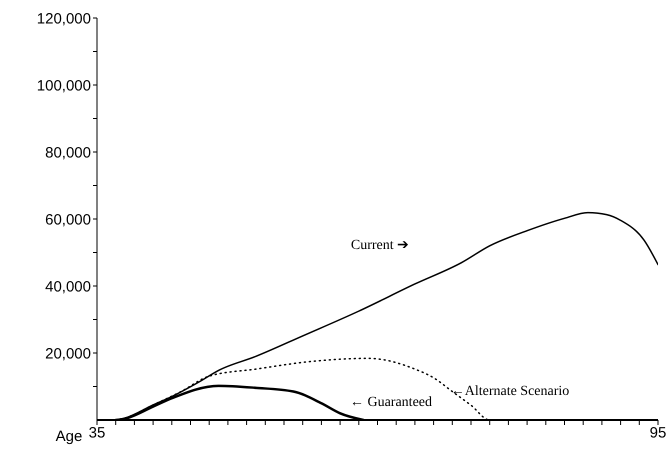 This screenshot has width=669, height=455. What do you see at coordinates (658, 433) in the screenshot?
I see `x-tick-label: 95` at bounding box center [658, 433].